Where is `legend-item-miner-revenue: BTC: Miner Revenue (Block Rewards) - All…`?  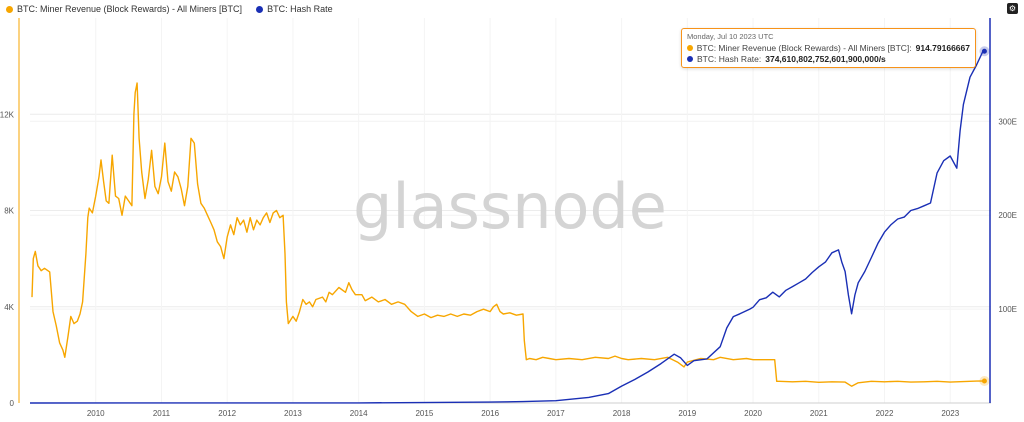 legend-item-miner-revenue: BTC: Miner Revenue (Block Rewards) - All… is located at coordinates (124, 9).